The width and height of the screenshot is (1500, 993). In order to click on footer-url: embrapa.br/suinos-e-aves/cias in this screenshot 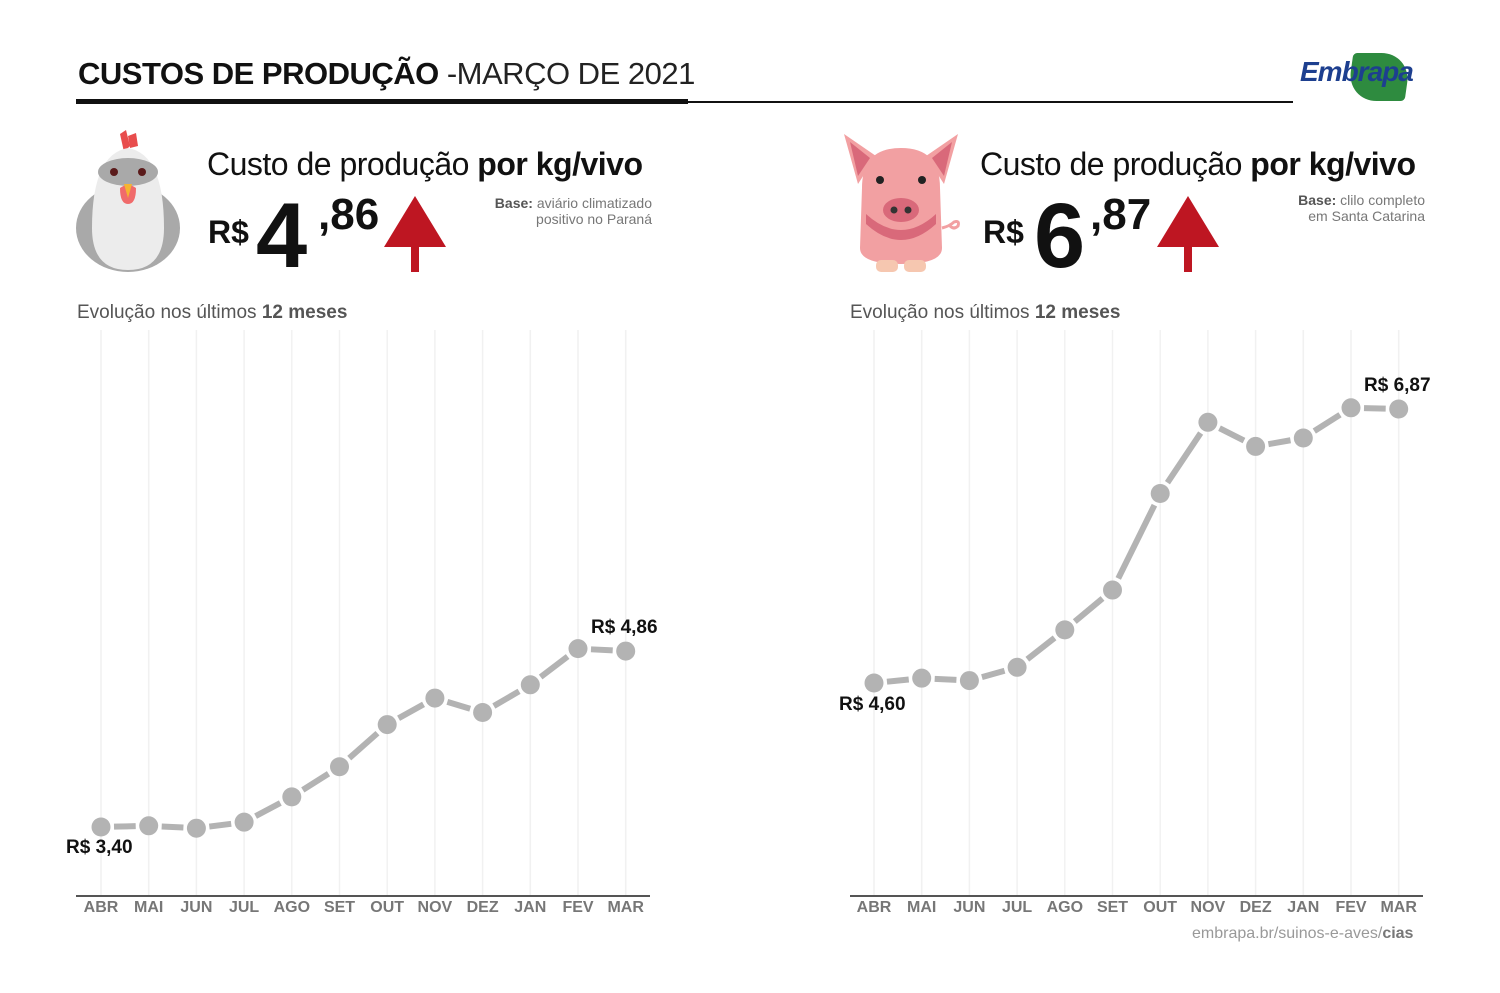, I will do `click(1303, 933)`.